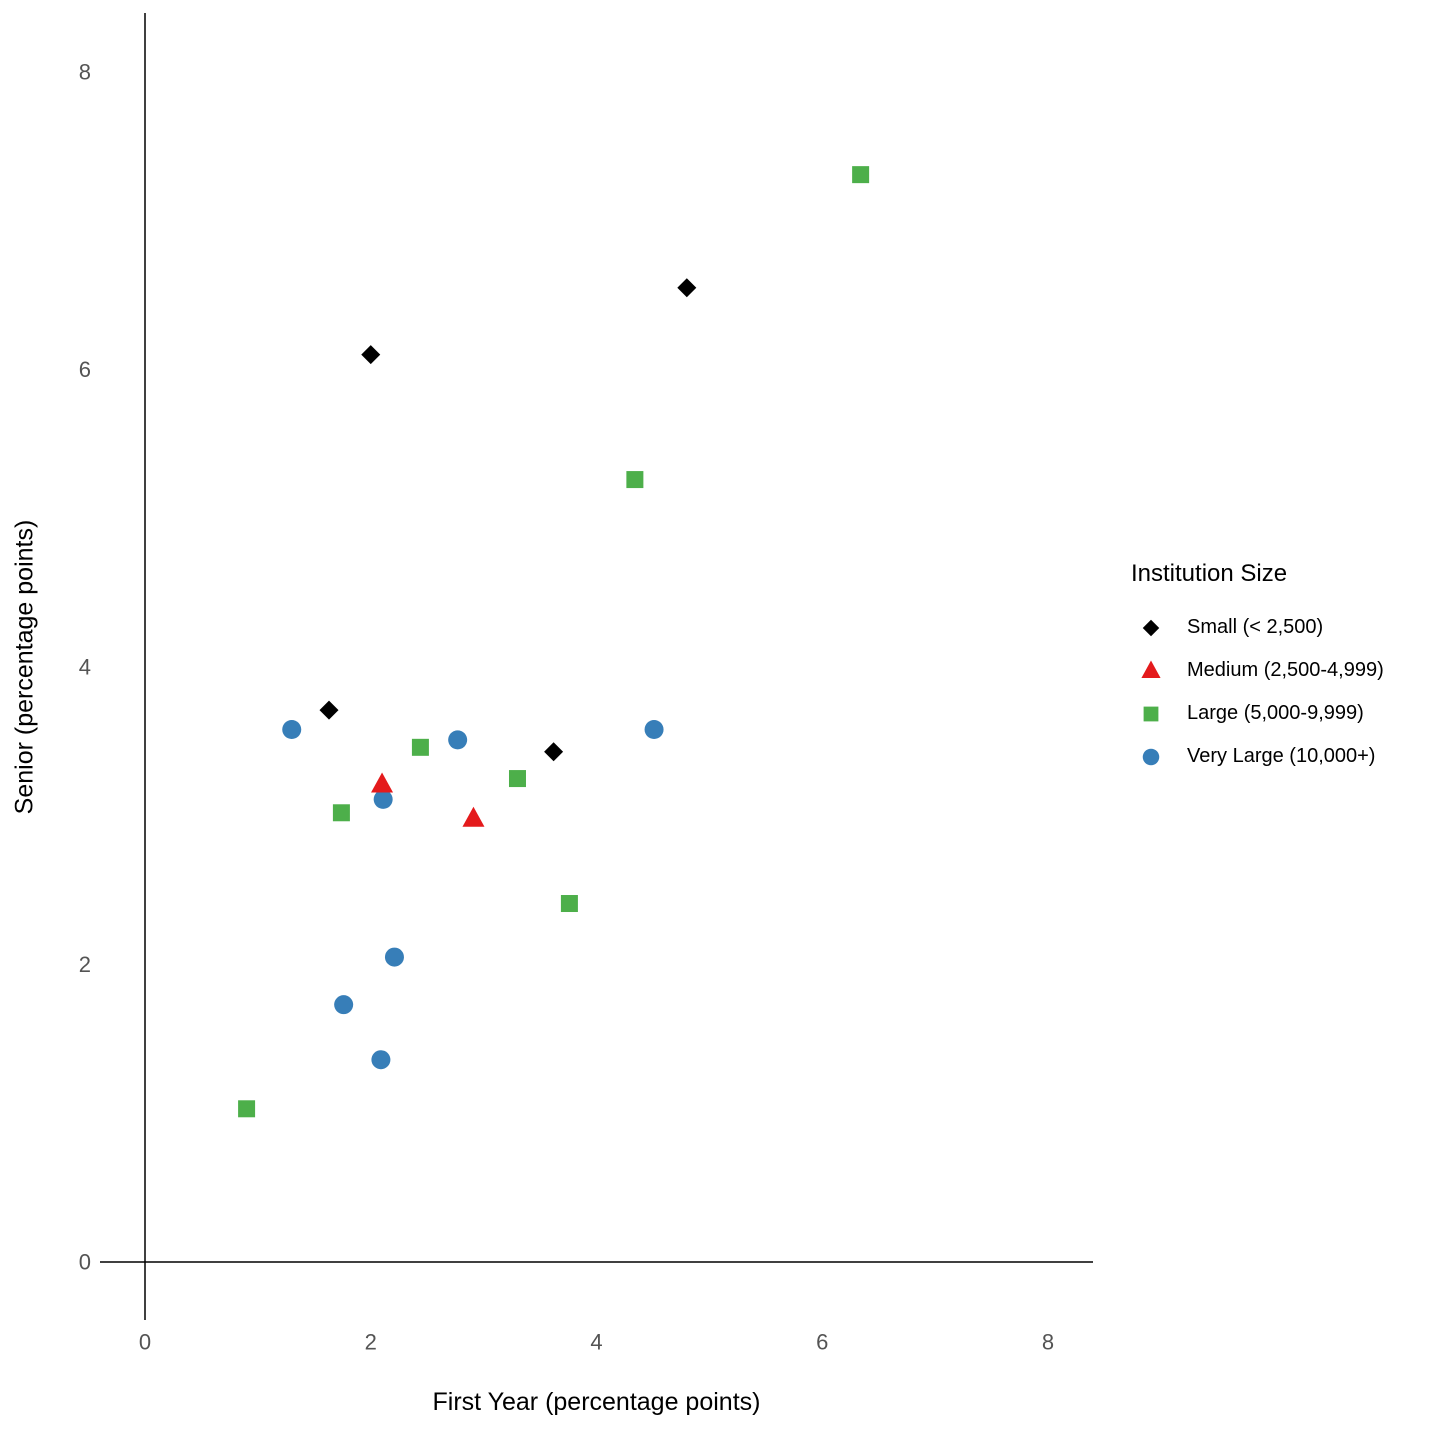 This screenshot has width=1430, height=1430. What do you see at coordinates (596, 1342) in the screenshot?
I see `x-tick-label: 4` at bounding box center [596, 1342].